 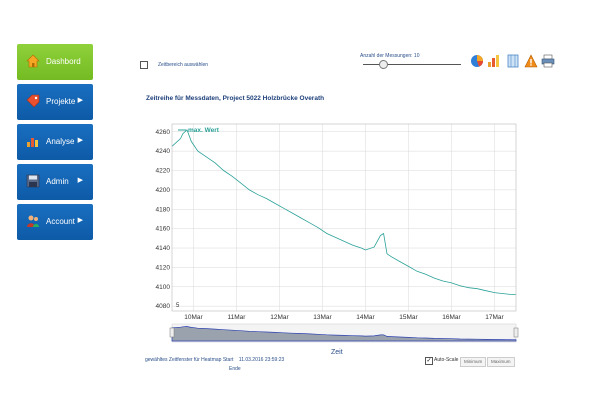 What do you see at coordinates (408, 317) in the screenshot?
I see `x-tick-label: 15Mar` at bounding box center [408, 317].